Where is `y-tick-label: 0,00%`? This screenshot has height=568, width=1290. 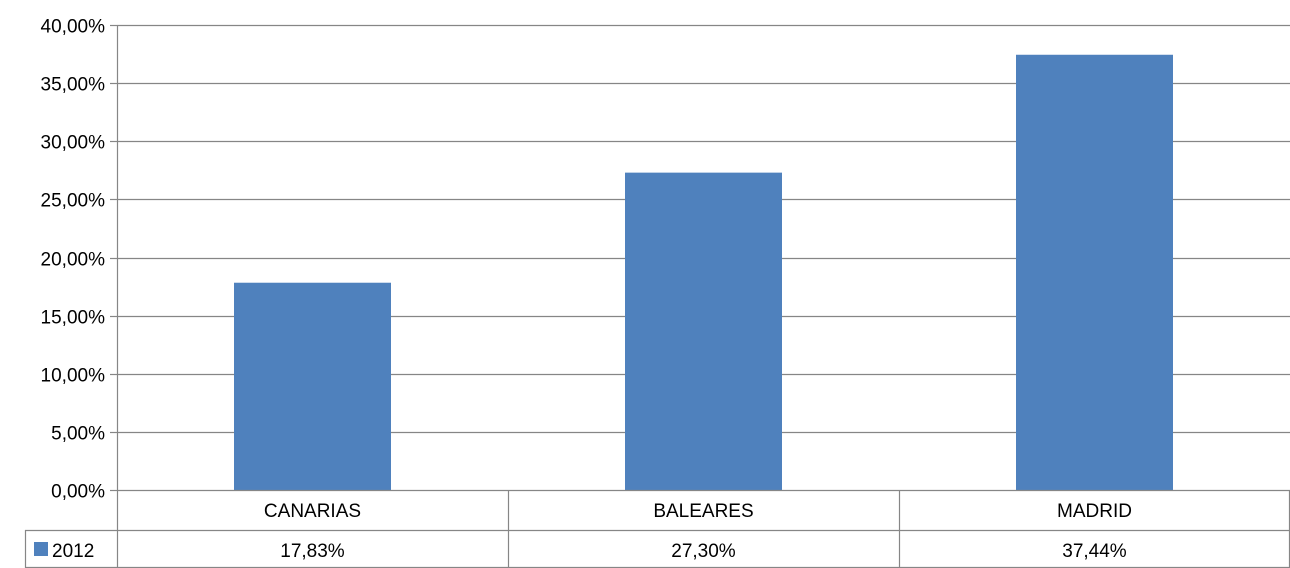 y-tick-label: 0,00% is located at coordinates (78, 492).